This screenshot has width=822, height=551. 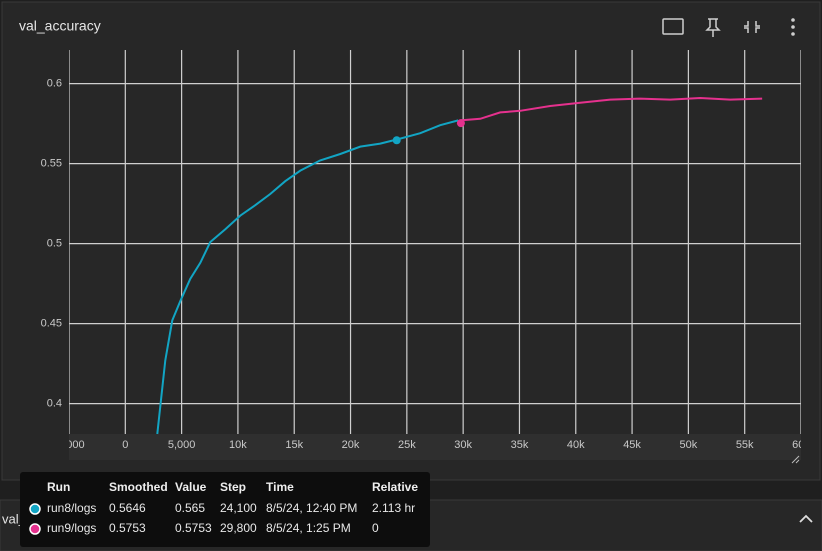 What do you see at coordinates (689, 445) in the screenshot?
I see `x-tick-label: 50k` at bounding box center [689, 445].